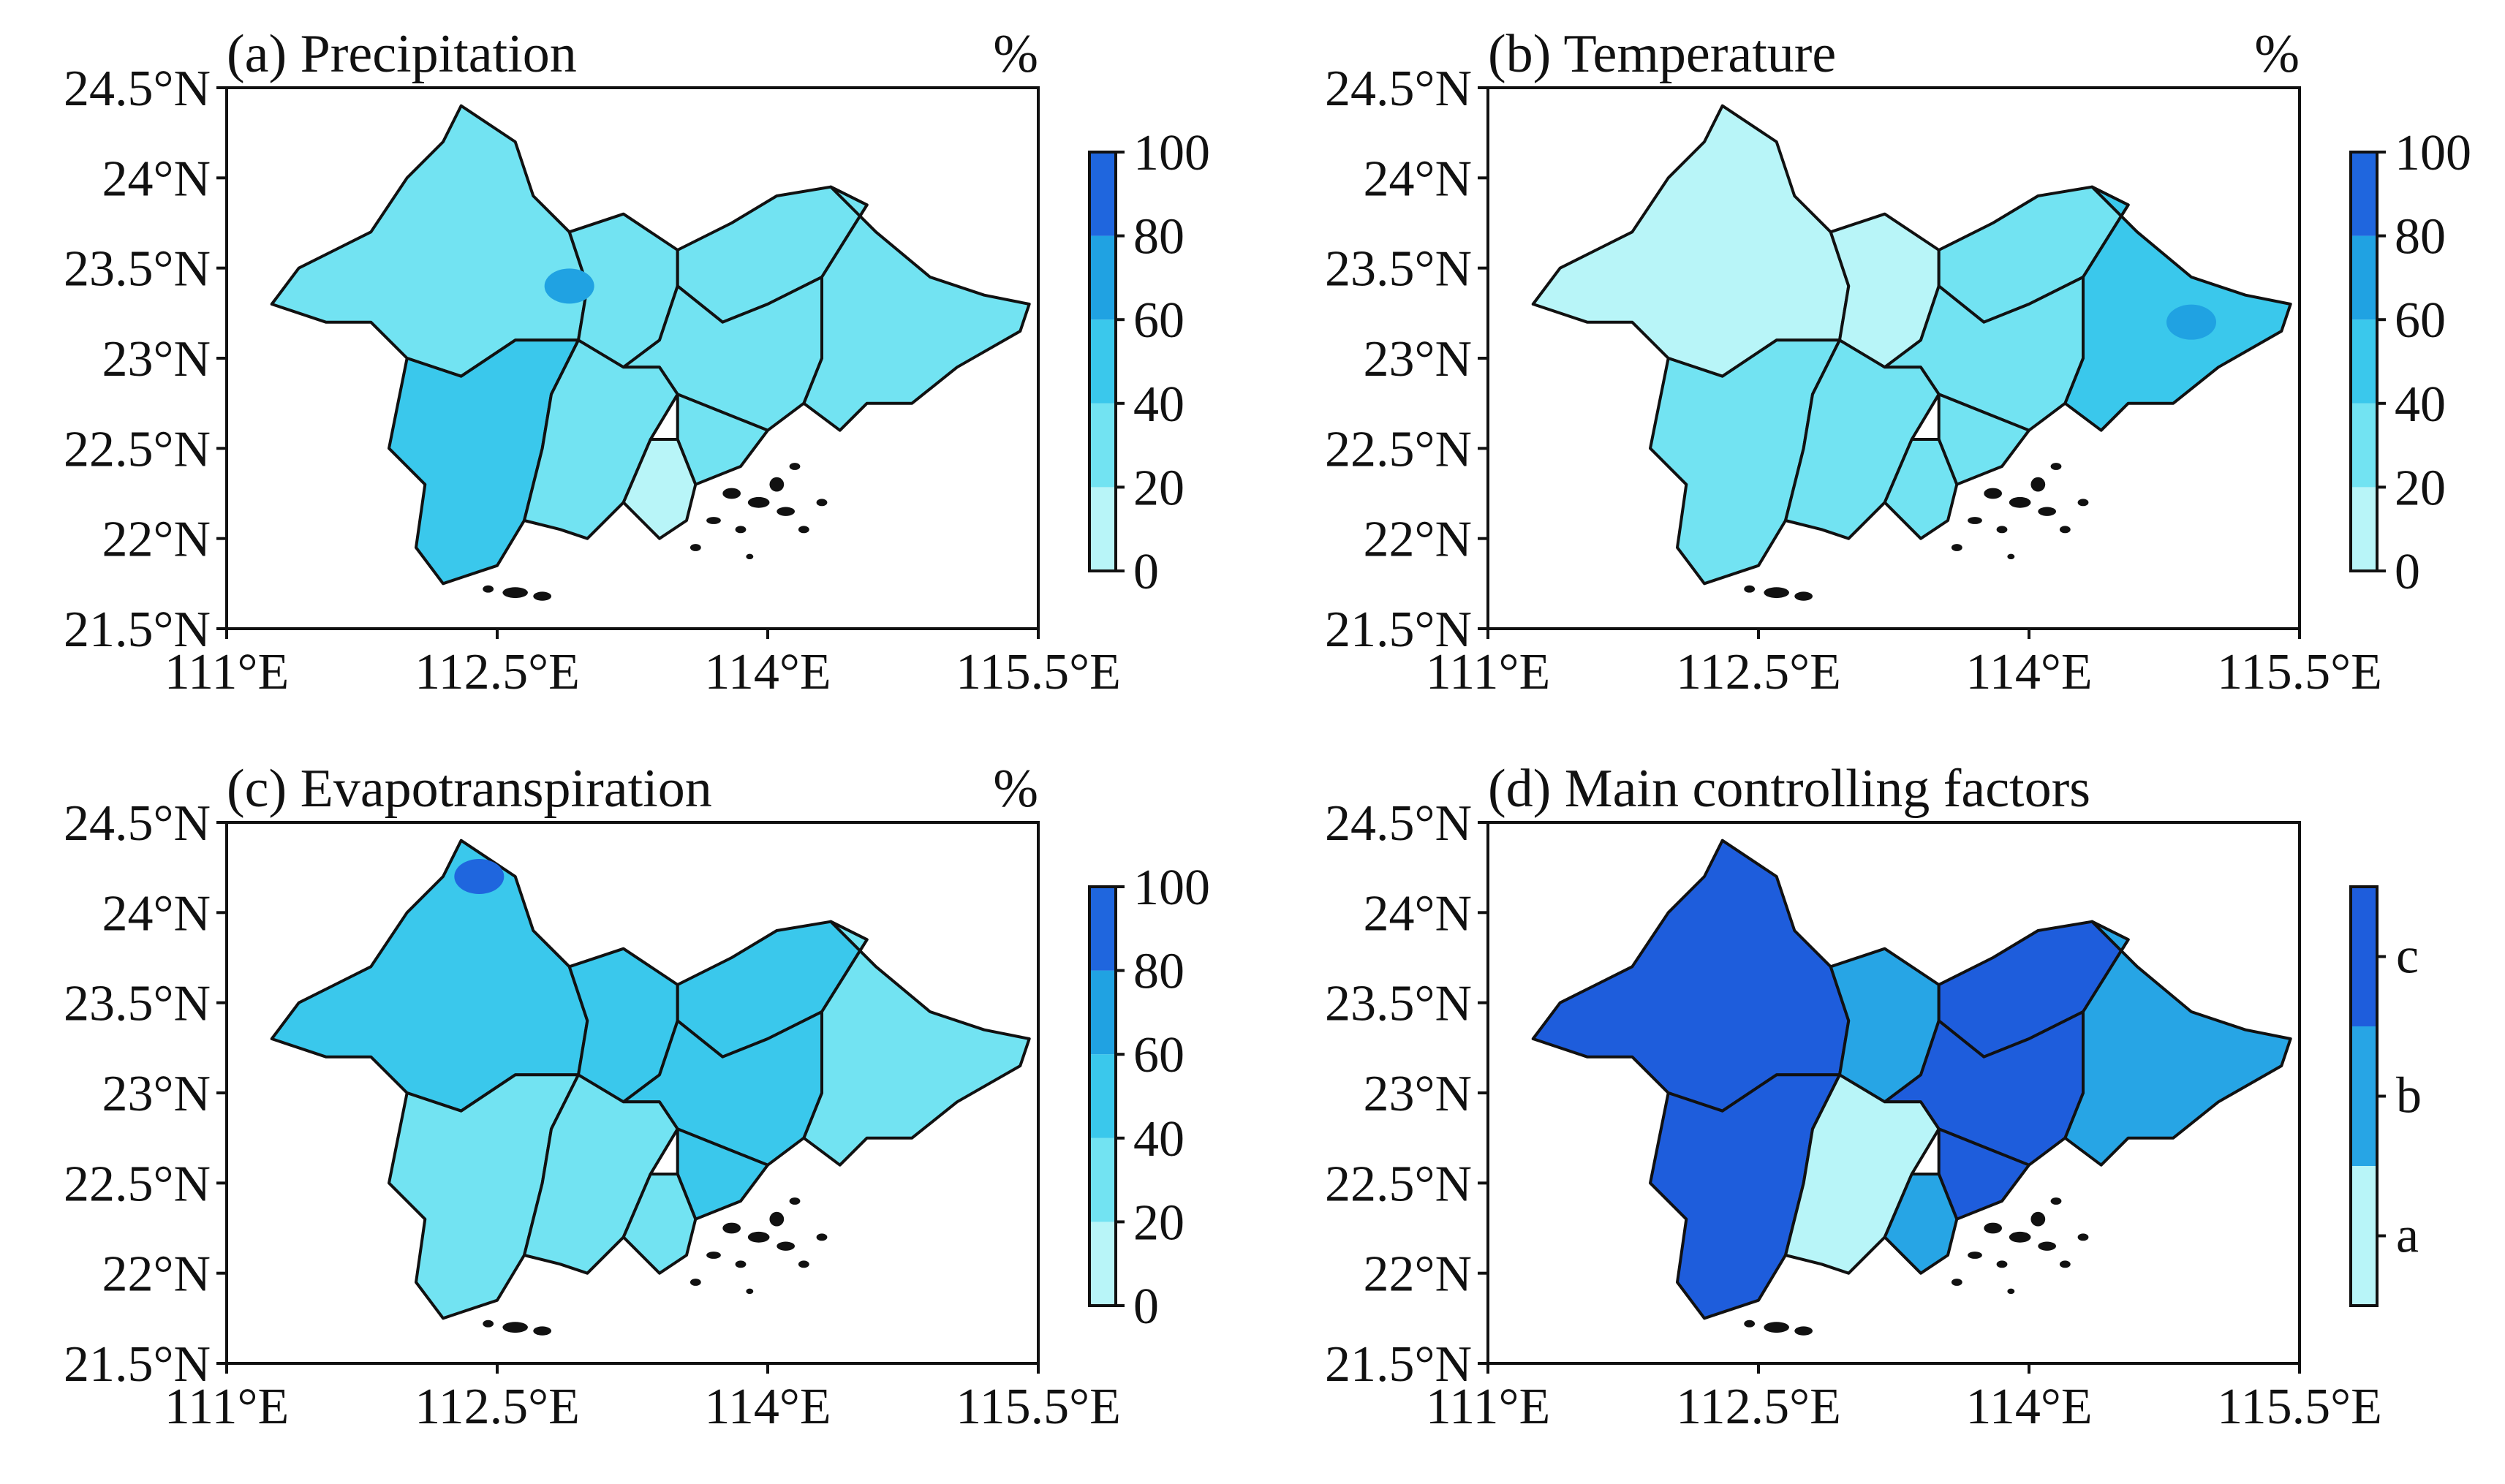  I want to click on colorbar-label: c, so click(2407, 956).